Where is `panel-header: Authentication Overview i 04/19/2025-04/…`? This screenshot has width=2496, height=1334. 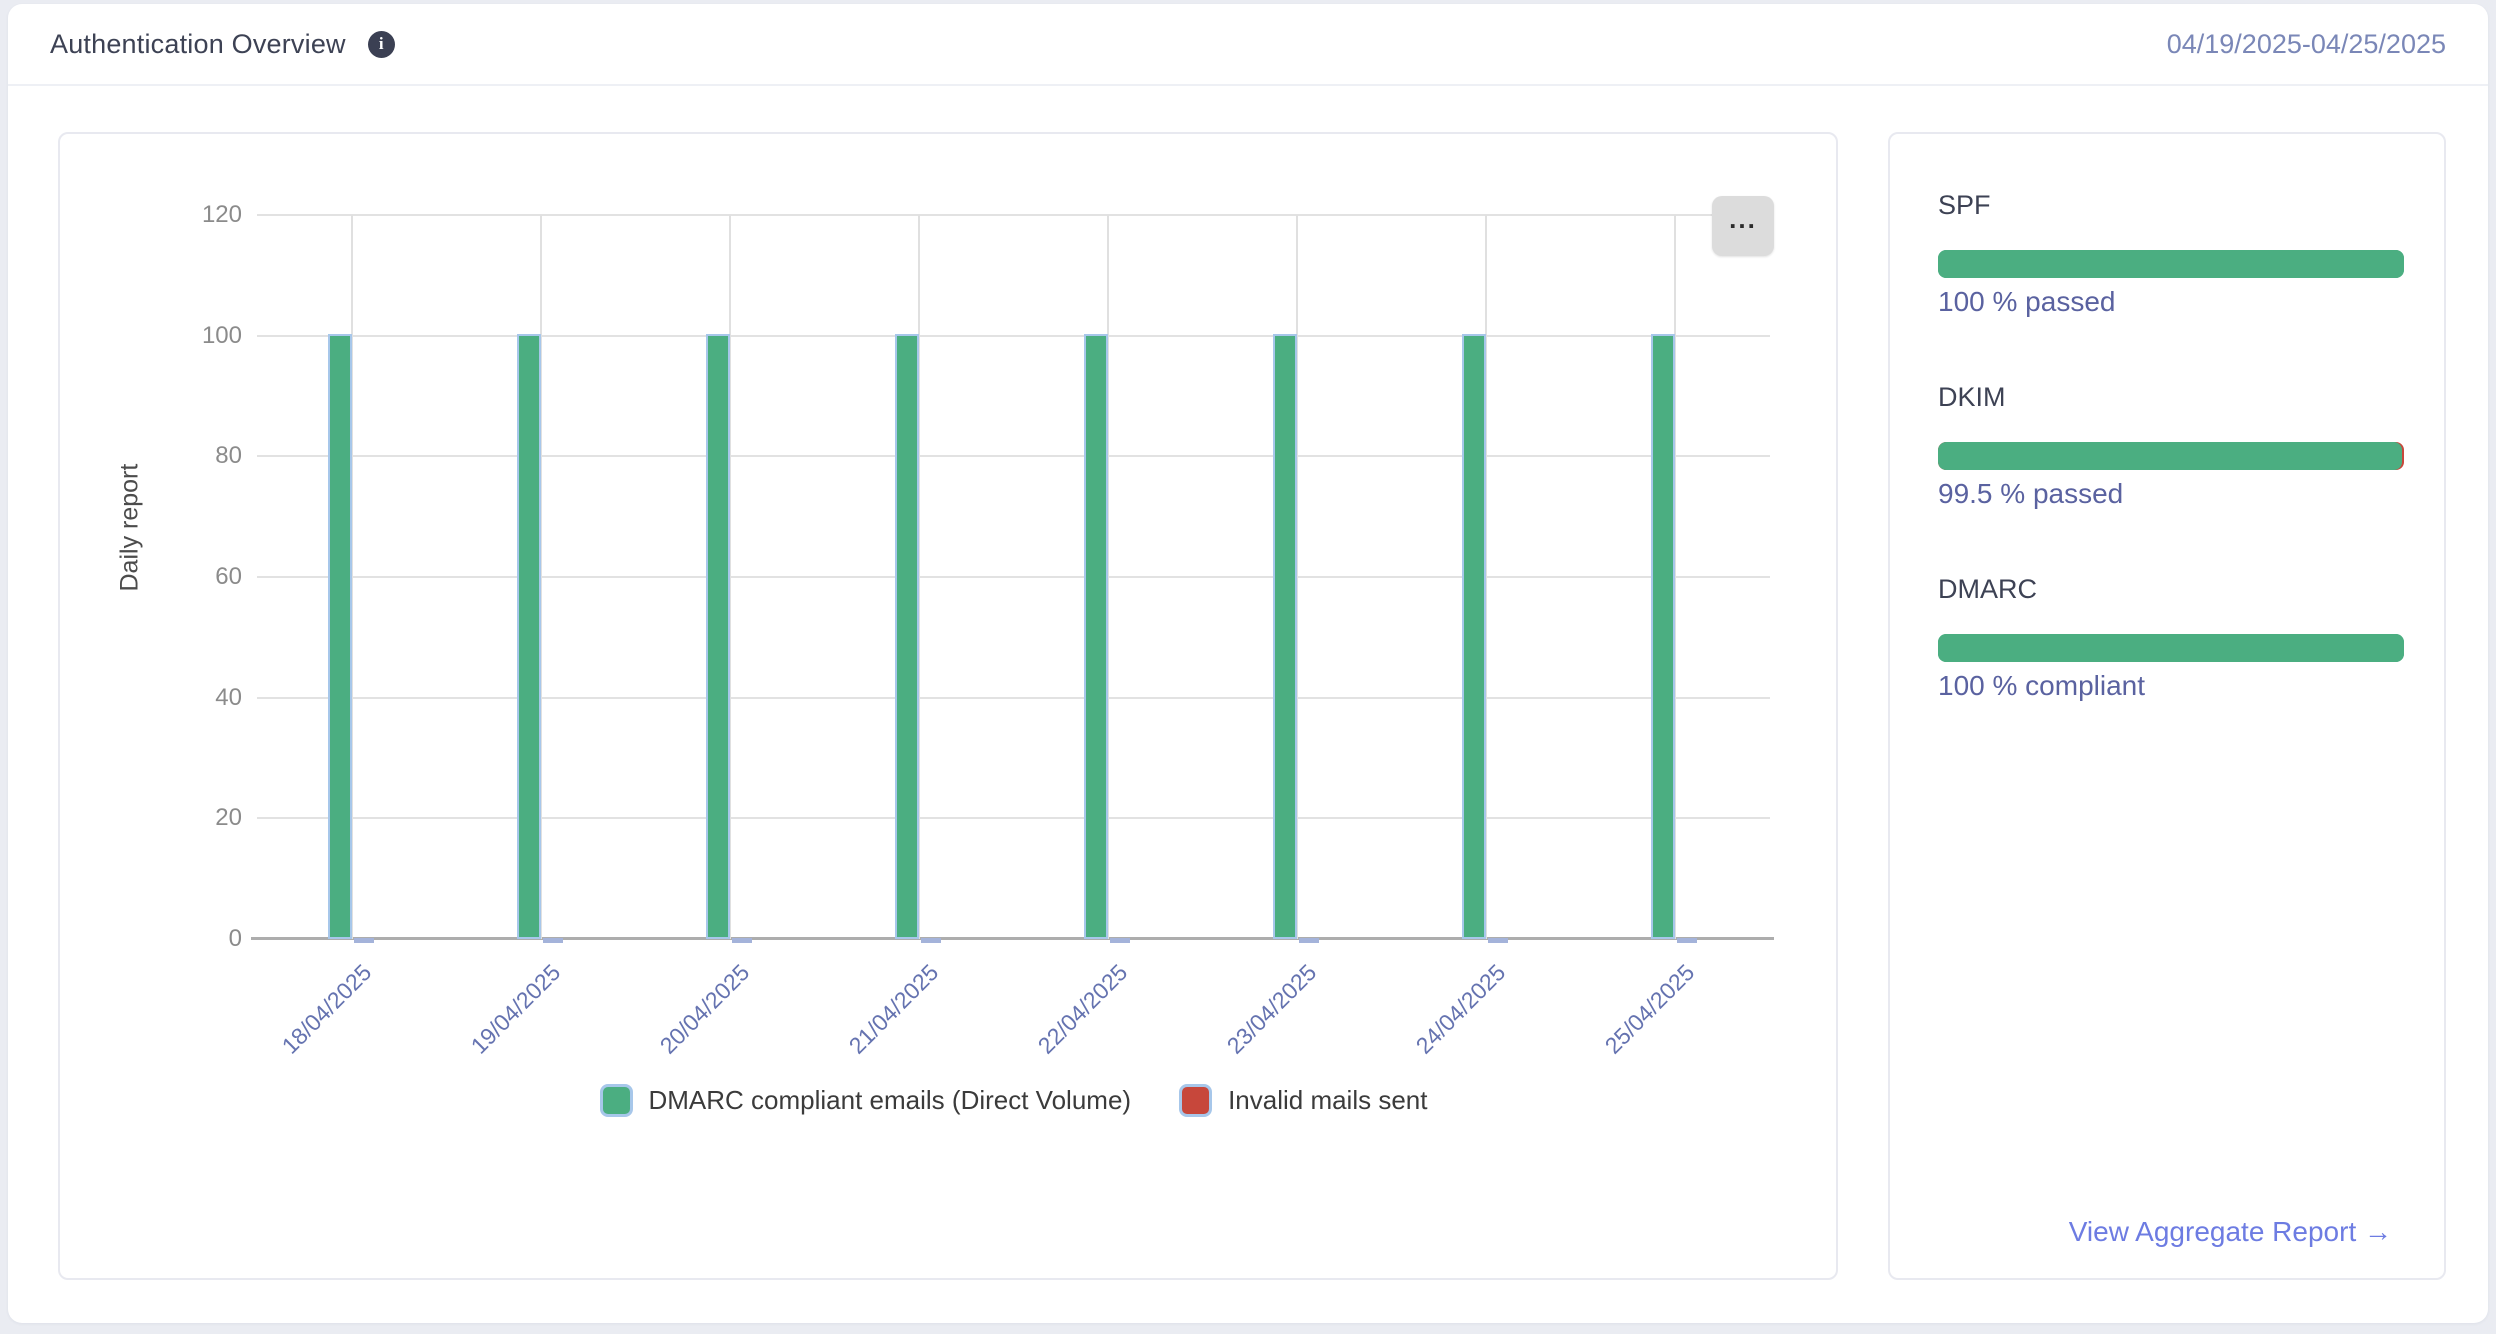
panel-header: Authentication Overview i 04/19/2025-04/… is located at coordinates (1248, 45).